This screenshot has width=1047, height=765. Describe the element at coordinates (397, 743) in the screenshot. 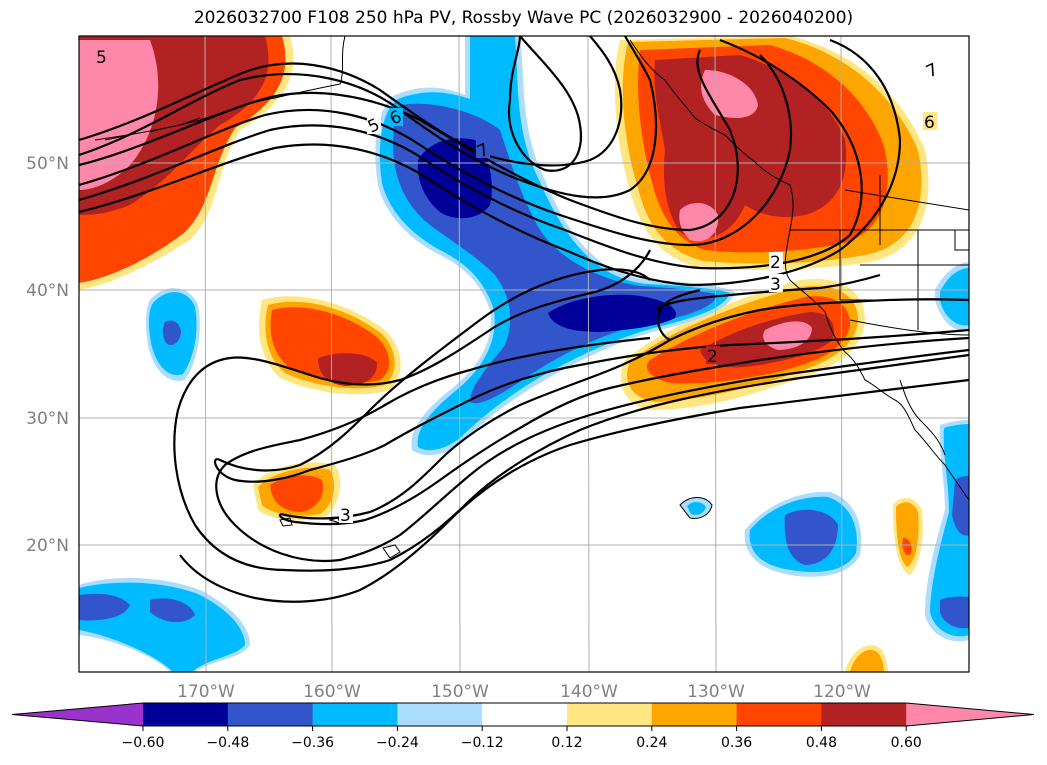

I see `colorbar-tick-label: −0.24` at that location.